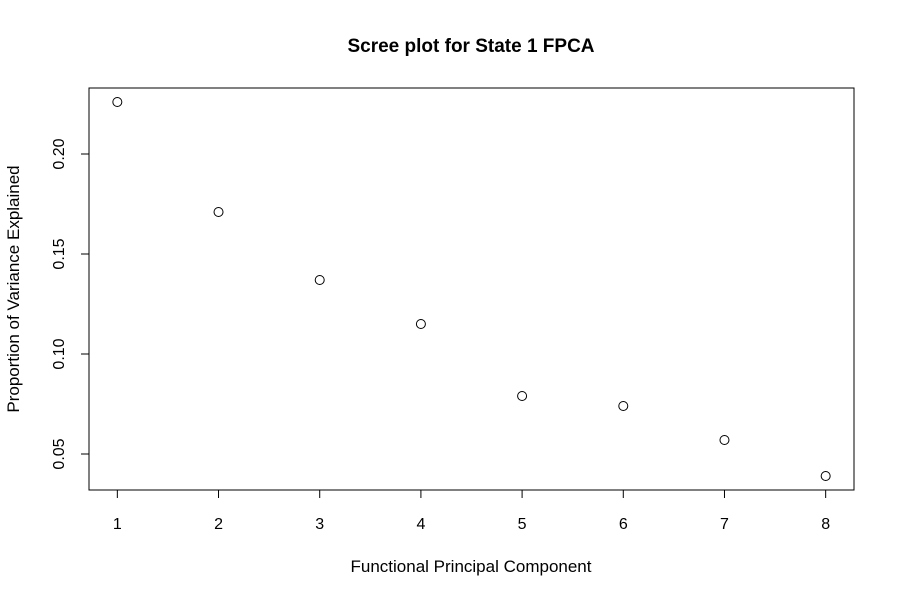 This screenshot has width=900, height=600. What do you see at coordinates (471, 566) in the screenshot?
I see `x-axis-label: Functional Principal Component` at bounding box center [471, 566].